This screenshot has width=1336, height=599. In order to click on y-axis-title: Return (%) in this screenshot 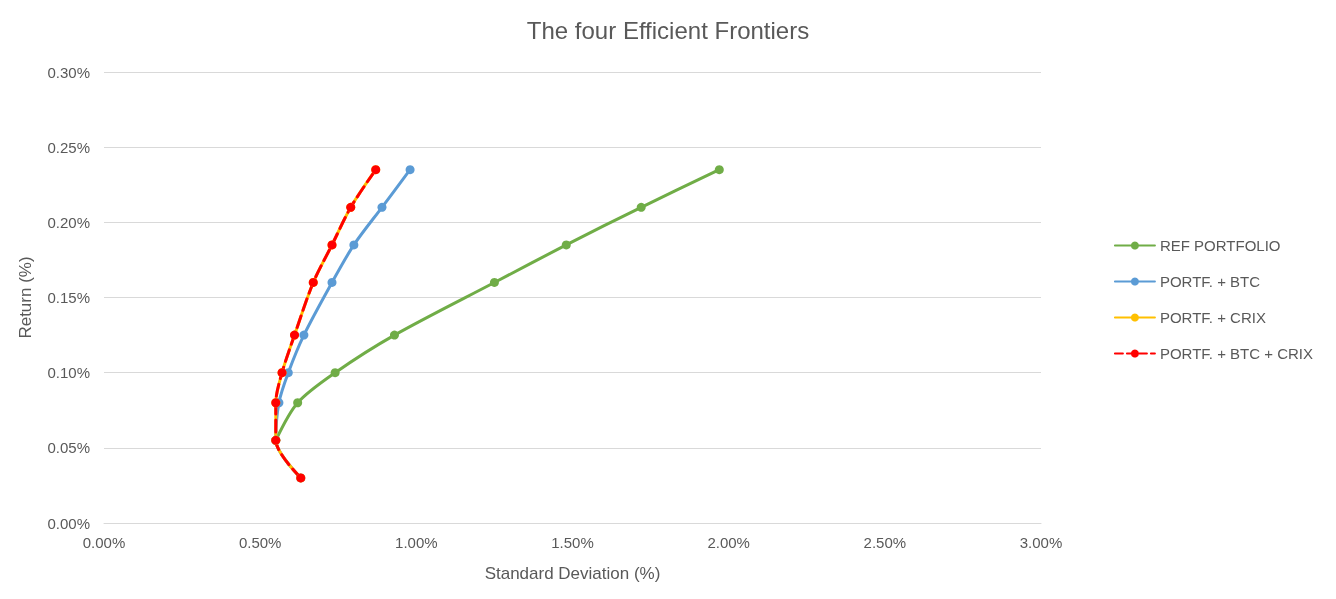, I will do `click(25, 297)`.